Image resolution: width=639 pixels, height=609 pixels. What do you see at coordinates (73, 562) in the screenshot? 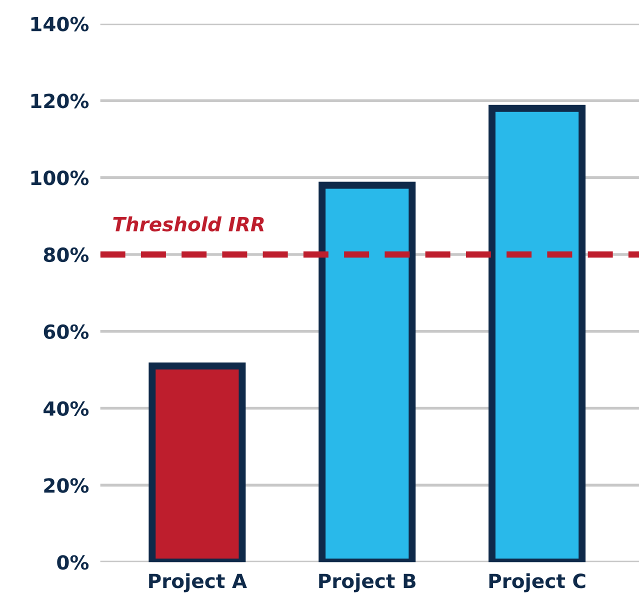
I see `y-tick-label: 0%` at bounding box center [73, 562].